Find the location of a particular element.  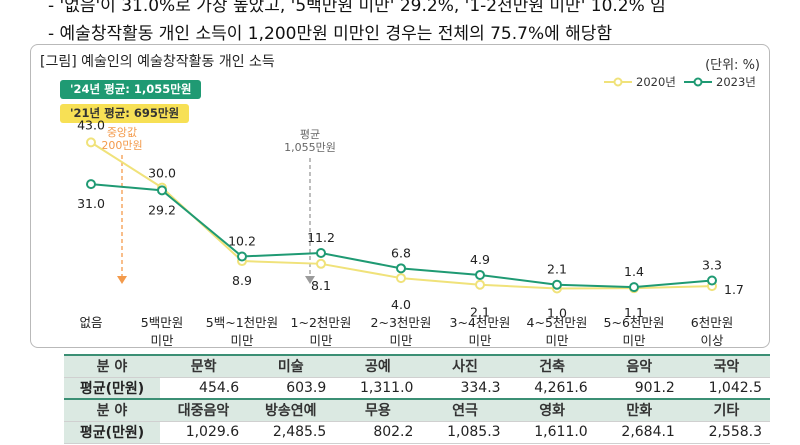

data-label-2020년-6: 1.0 is located at coordinates (557, 313).